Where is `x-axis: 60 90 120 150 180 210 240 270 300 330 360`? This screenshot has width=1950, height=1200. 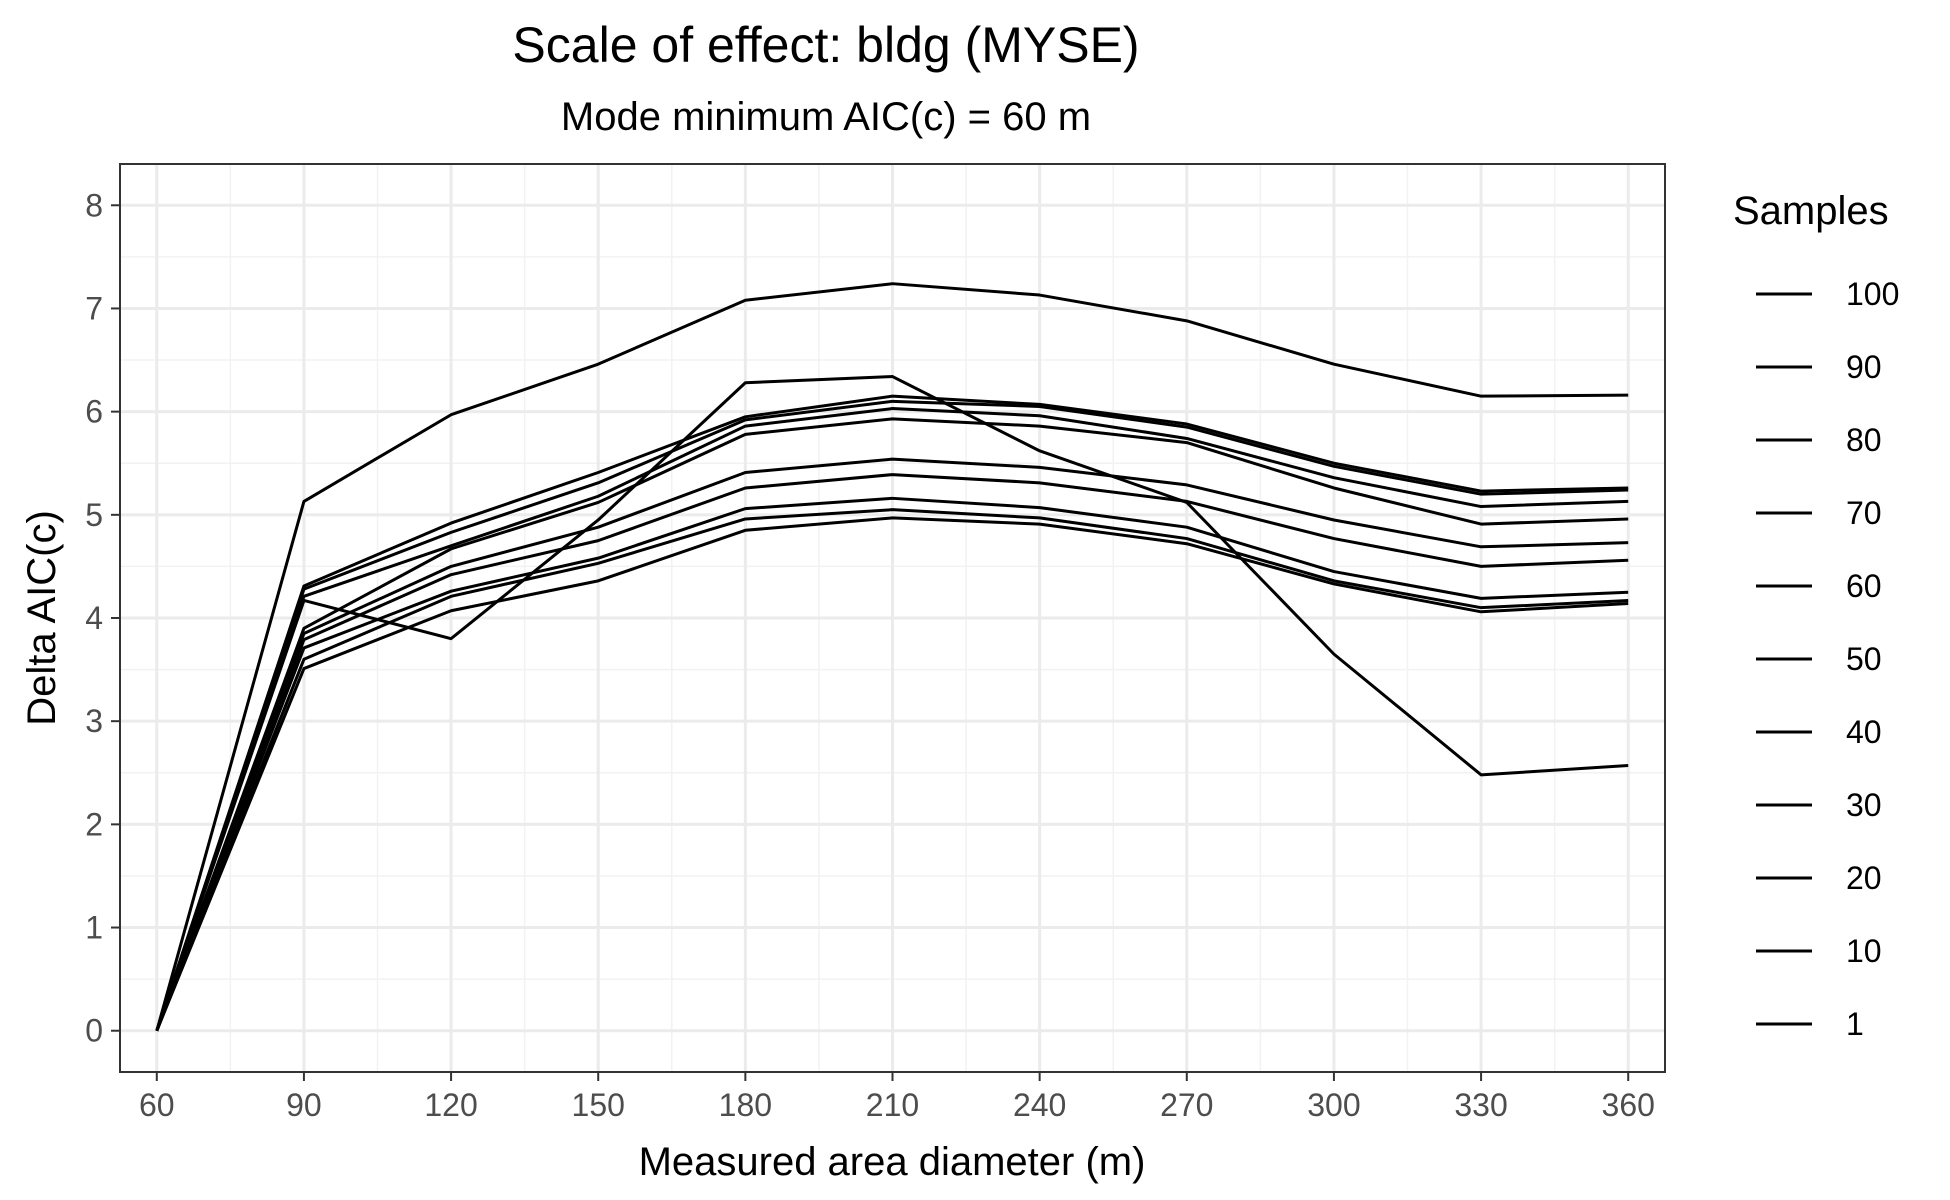
x-axis: 60 90 120 150 180 210 240 270 300 330 360 is located at coordinates (897, 1097).